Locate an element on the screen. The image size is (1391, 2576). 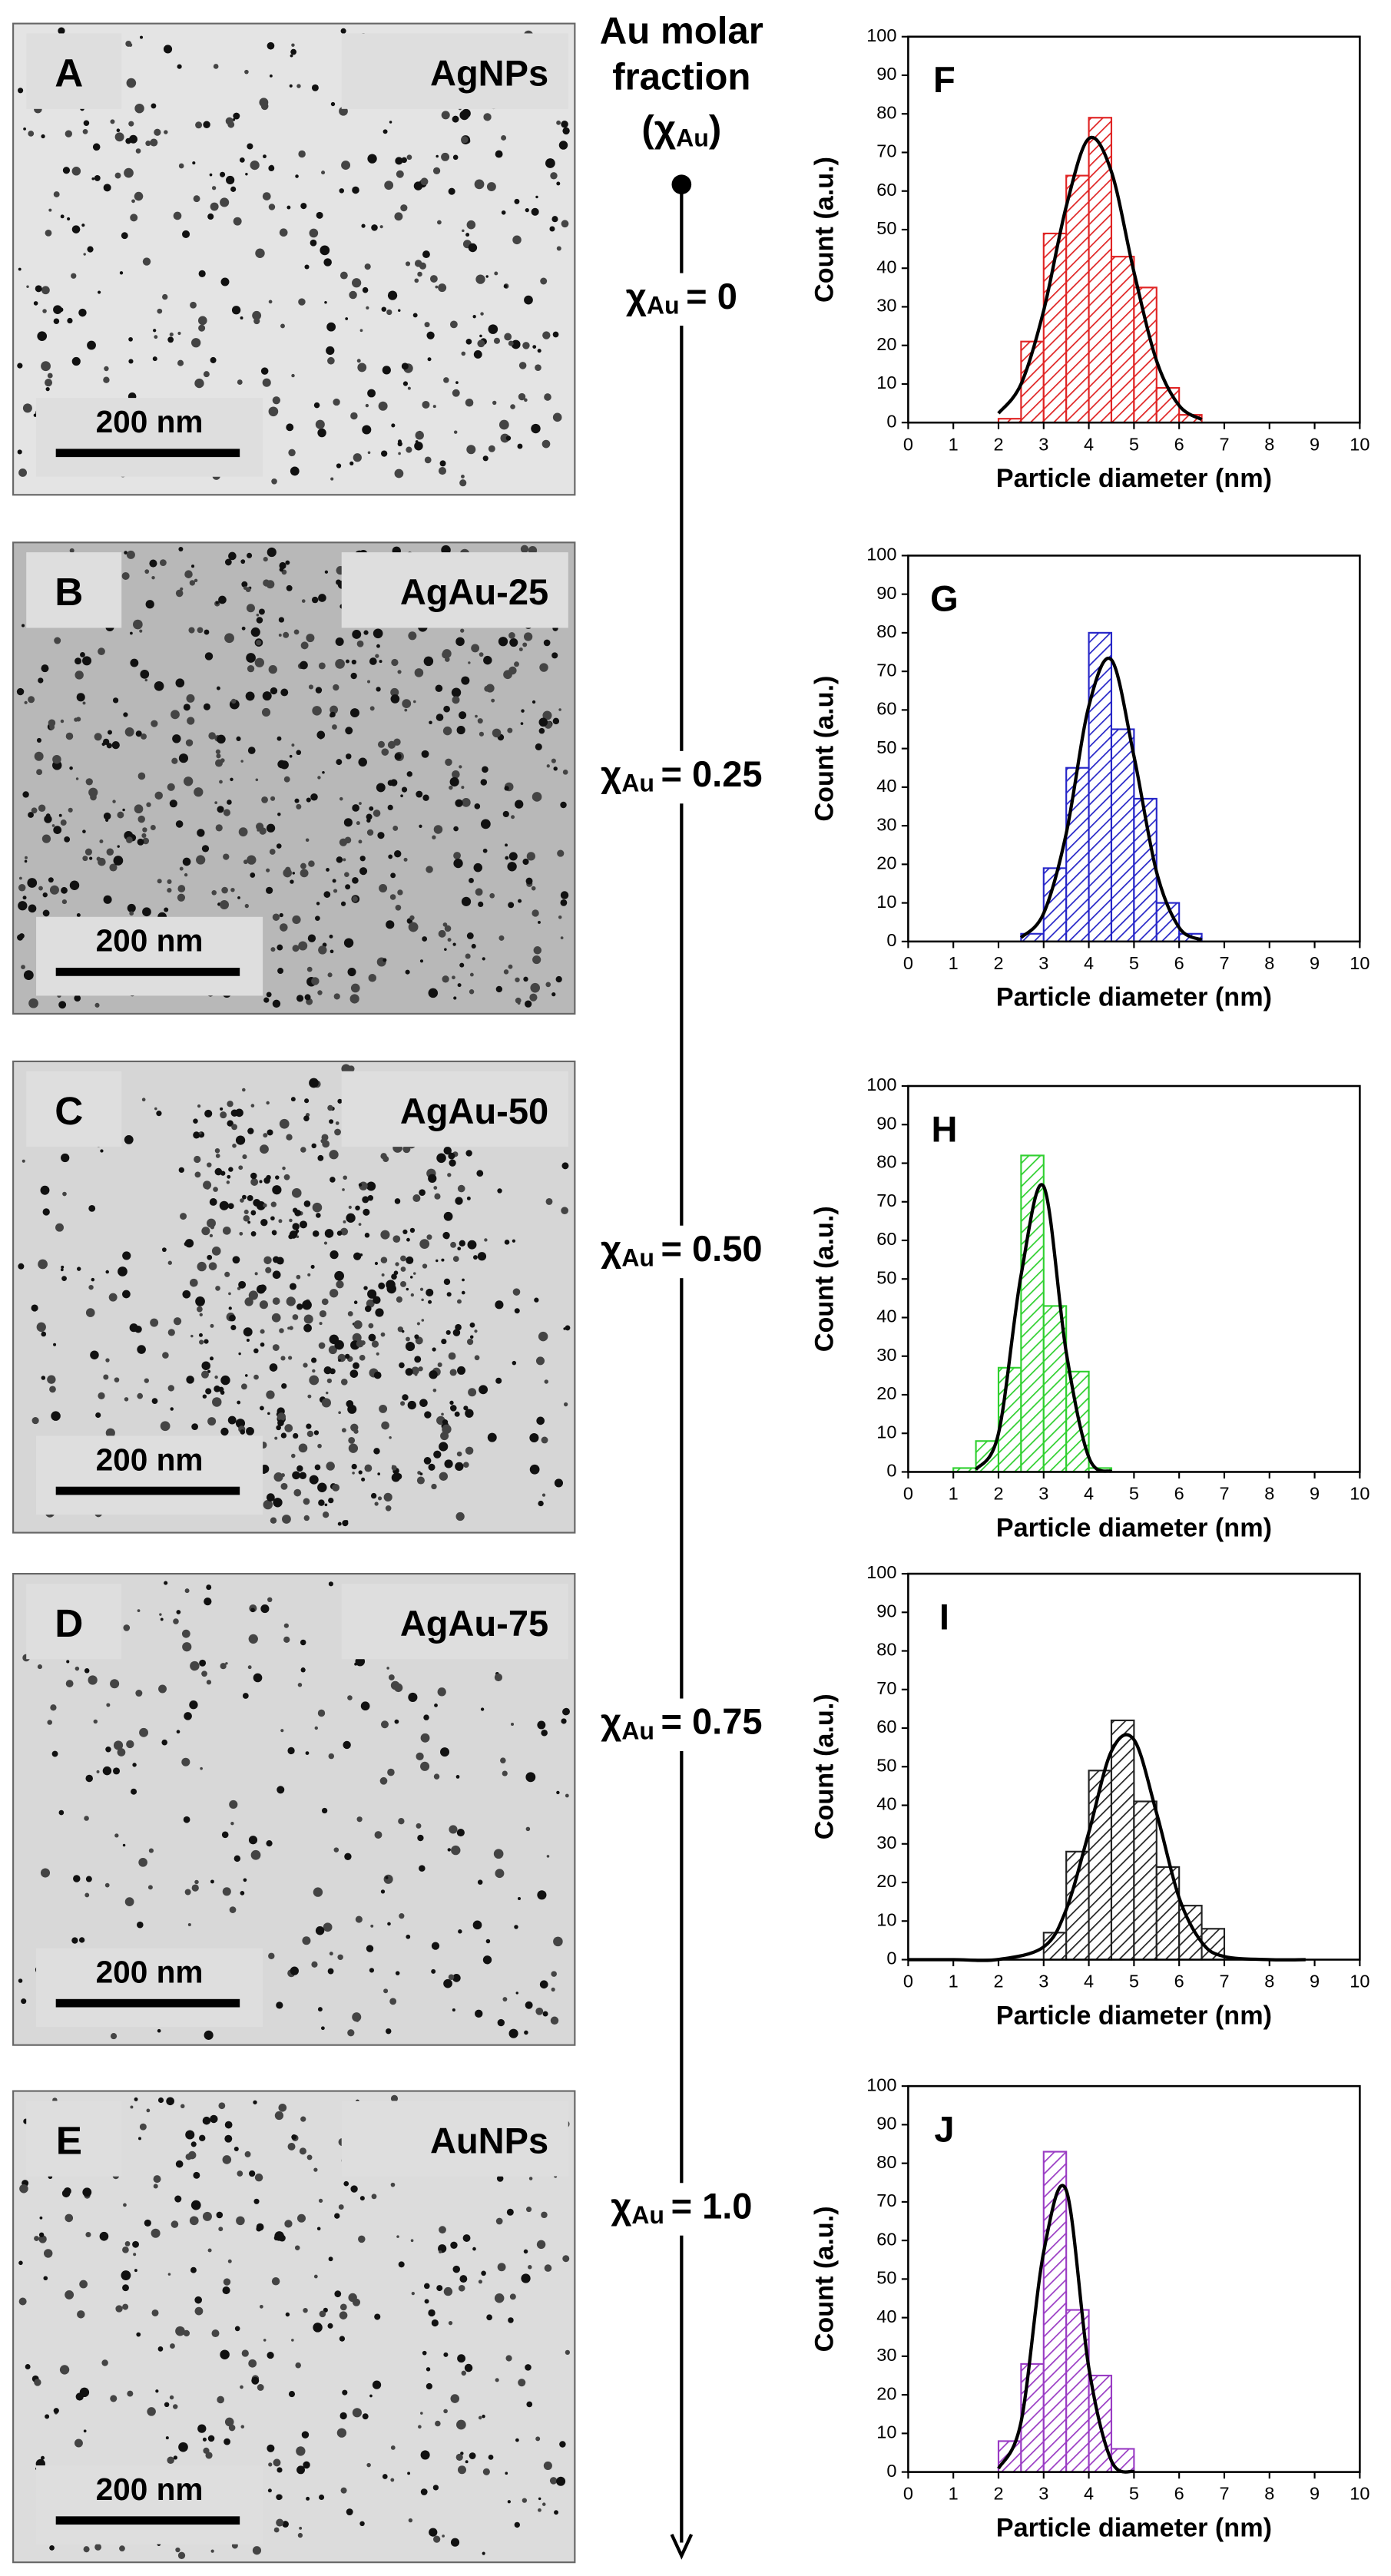
stop-label: χAu = 0.25 is located at coordinates (681, 775).